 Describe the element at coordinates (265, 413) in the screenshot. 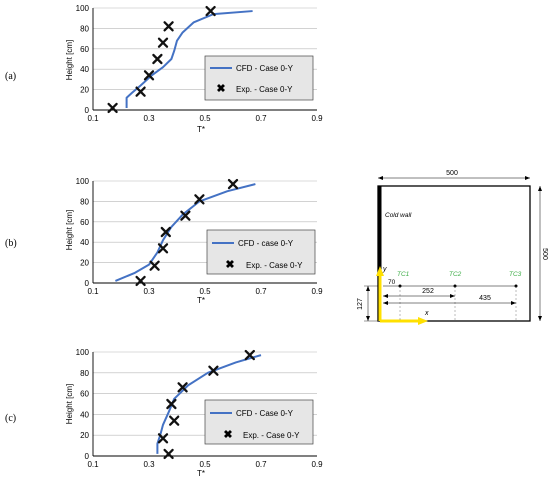

I see `legend-label-line-c: CFD - Case 0-Y` at that location.